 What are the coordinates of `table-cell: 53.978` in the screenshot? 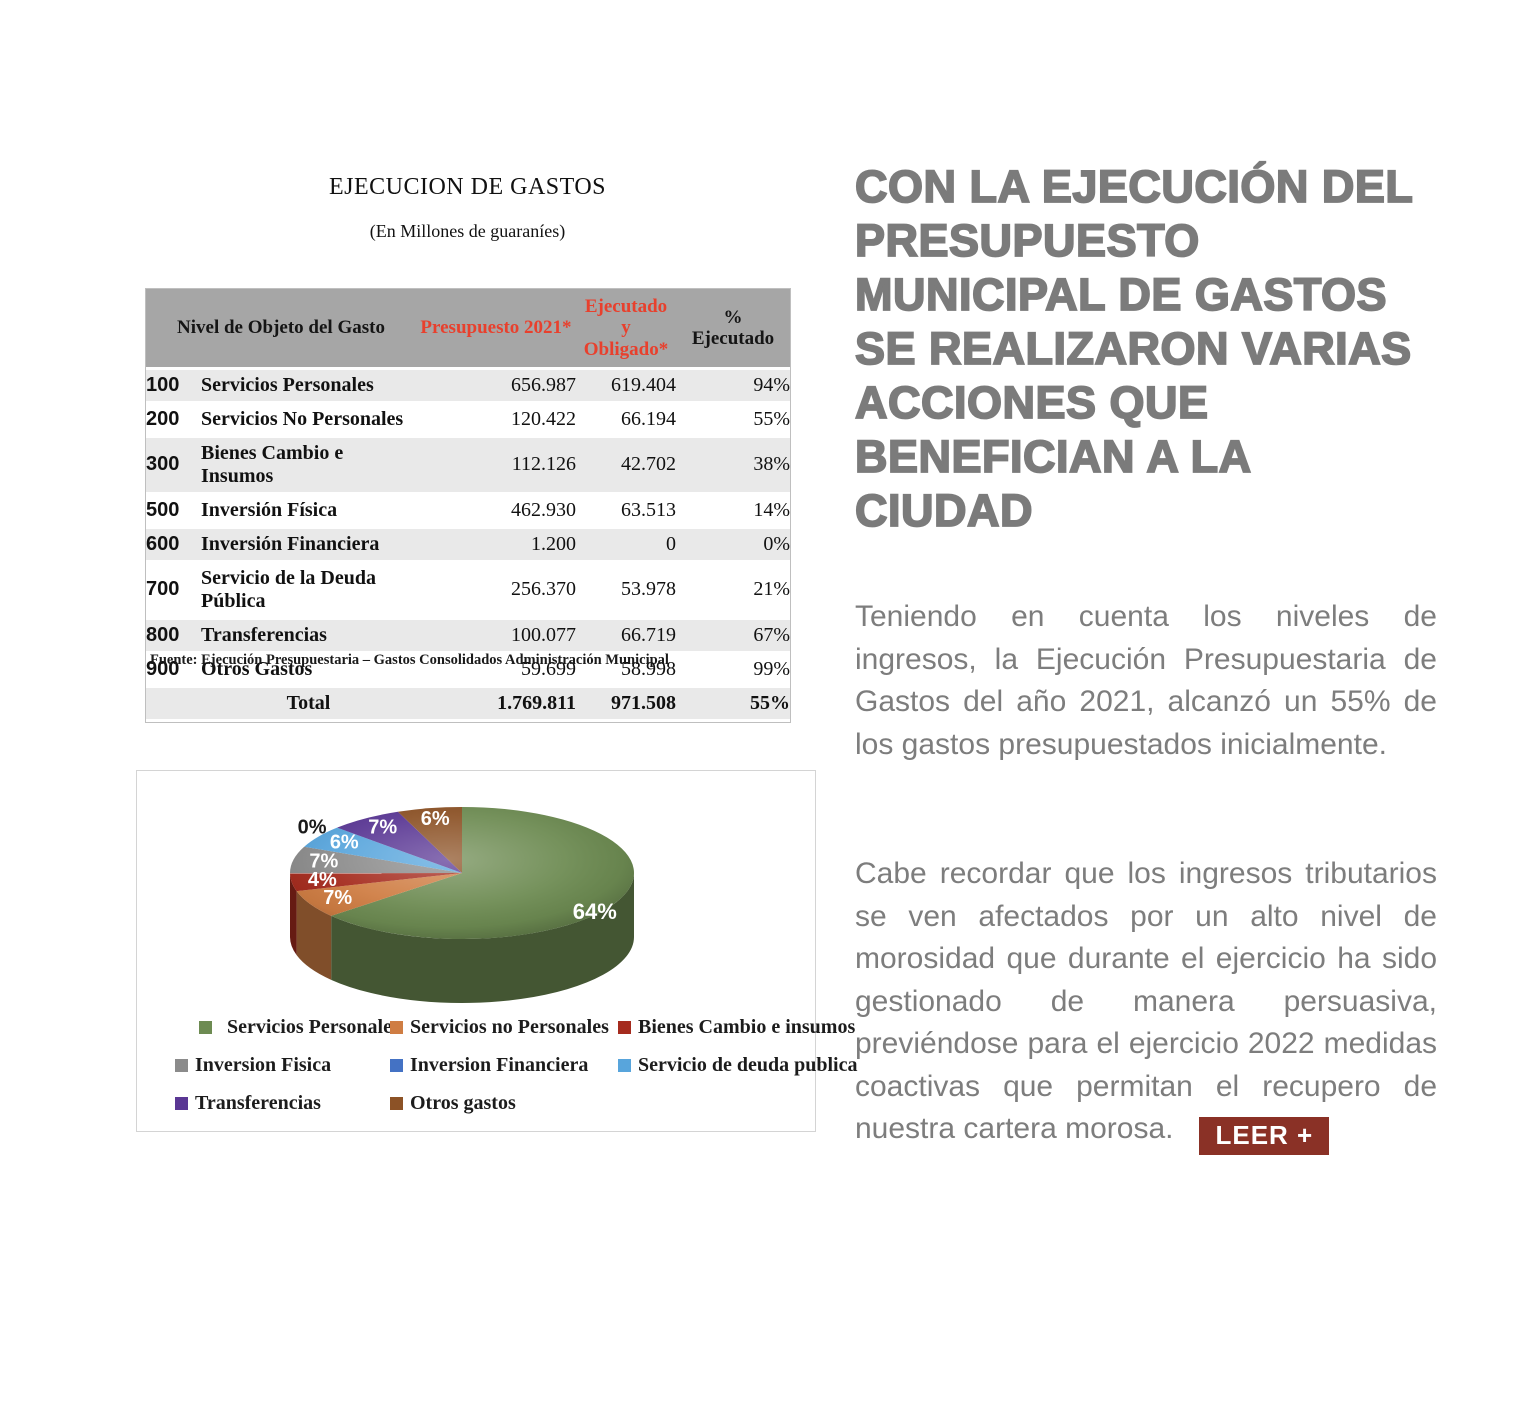 It's located at (626, 590).